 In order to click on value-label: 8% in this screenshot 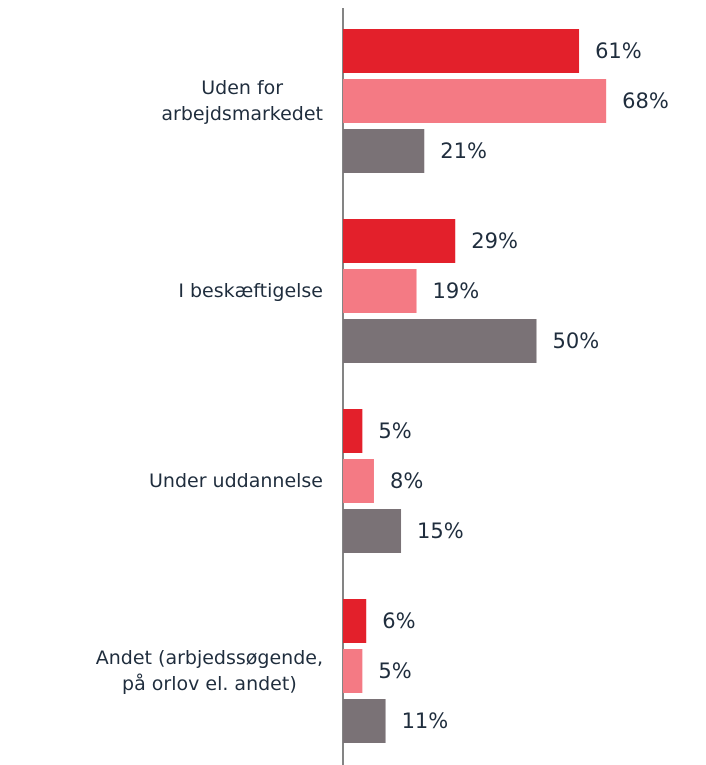, I will do `click(406, 481)`.